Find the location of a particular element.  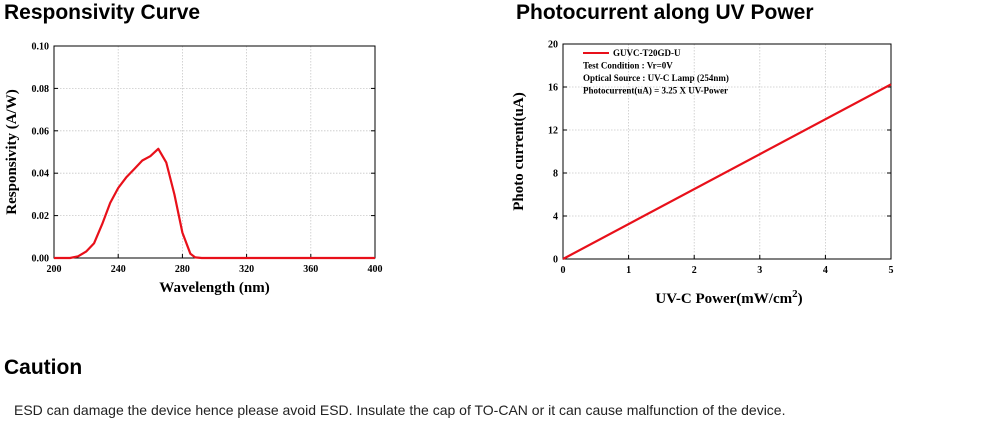

x-tick-label: 240 is located at coordinates (118, 269).